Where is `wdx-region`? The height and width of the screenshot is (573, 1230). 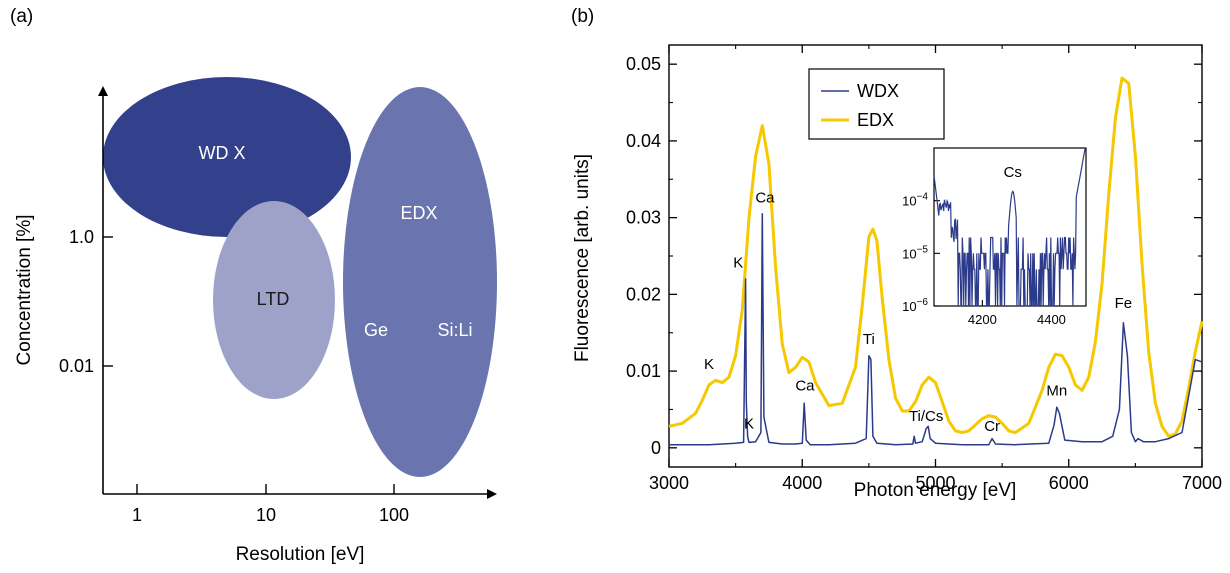 wdx-region is located at coordinates (227, 157).